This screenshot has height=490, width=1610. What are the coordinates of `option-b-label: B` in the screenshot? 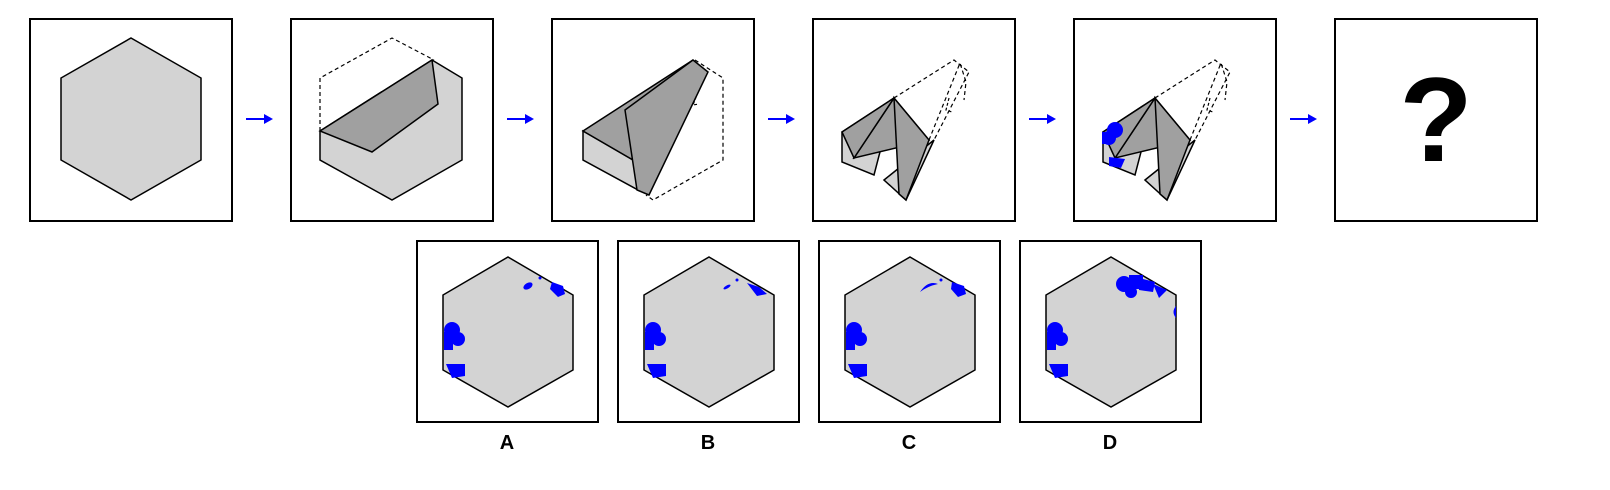 It's located at (708, 443).